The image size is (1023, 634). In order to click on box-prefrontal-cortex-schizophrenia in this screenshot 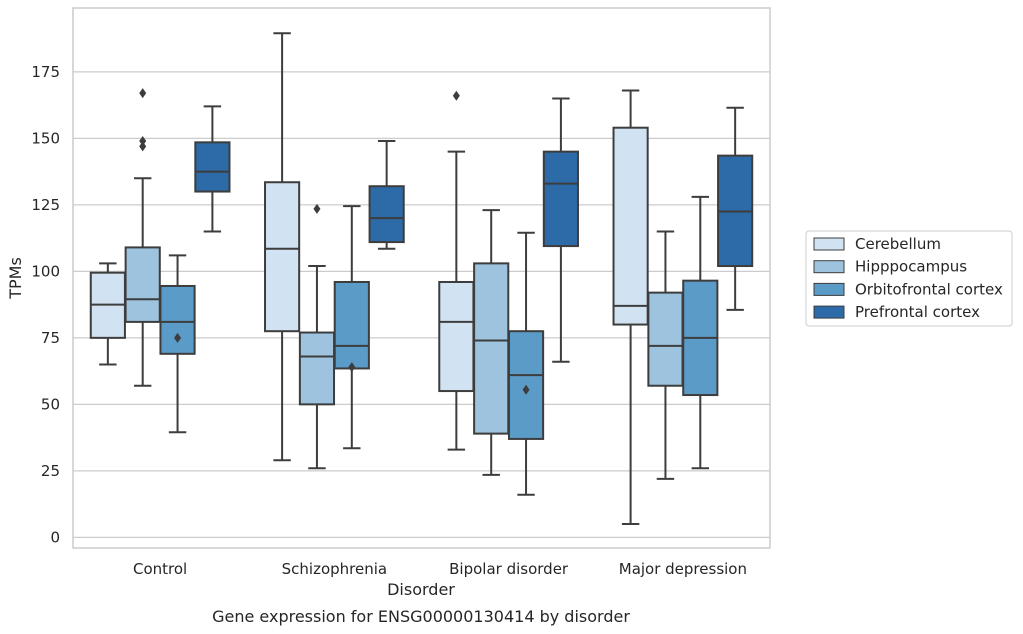, I will do `click(386, 195)`.